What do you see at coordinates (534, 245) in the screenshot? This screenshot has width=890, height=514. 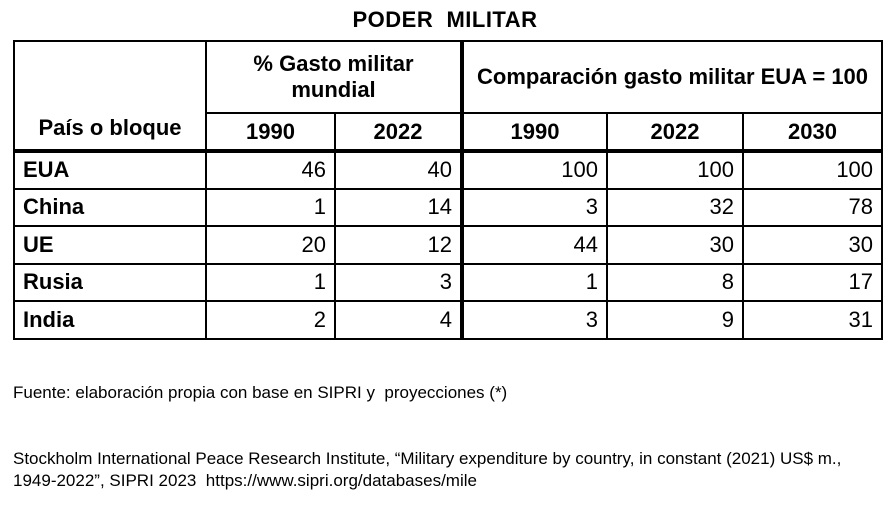 I see `table-cell: 44` at bounding box center [534, 245].